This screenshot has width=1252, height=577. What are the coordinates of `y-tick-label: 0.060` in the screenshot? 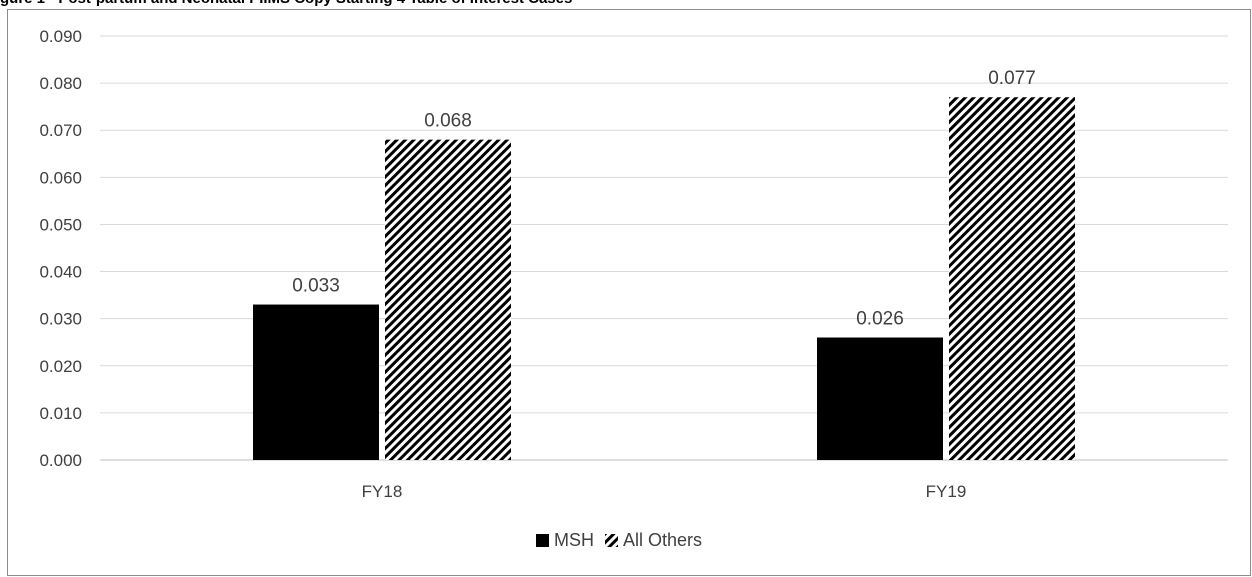 It's located at (60, 177).